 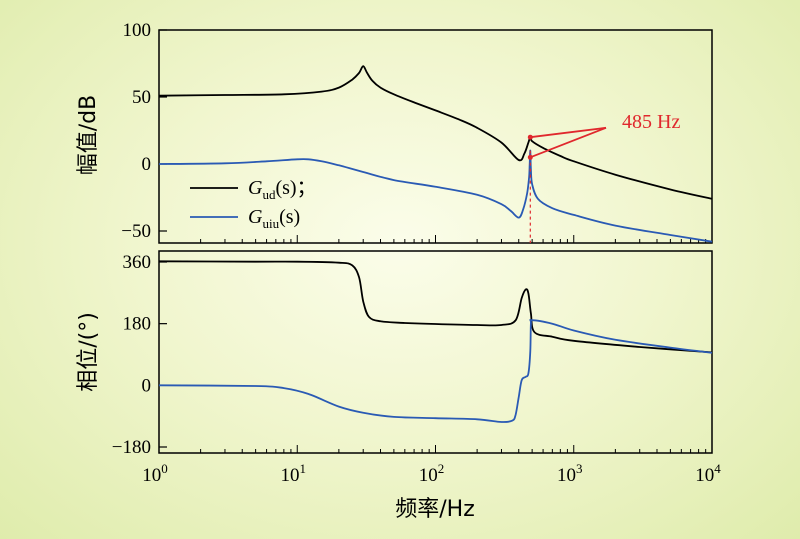 What do you see at coordinates (282, 189) in the screenshot?
I see `legend-entry: Gud(s)；` at bounding box center [282, 189].